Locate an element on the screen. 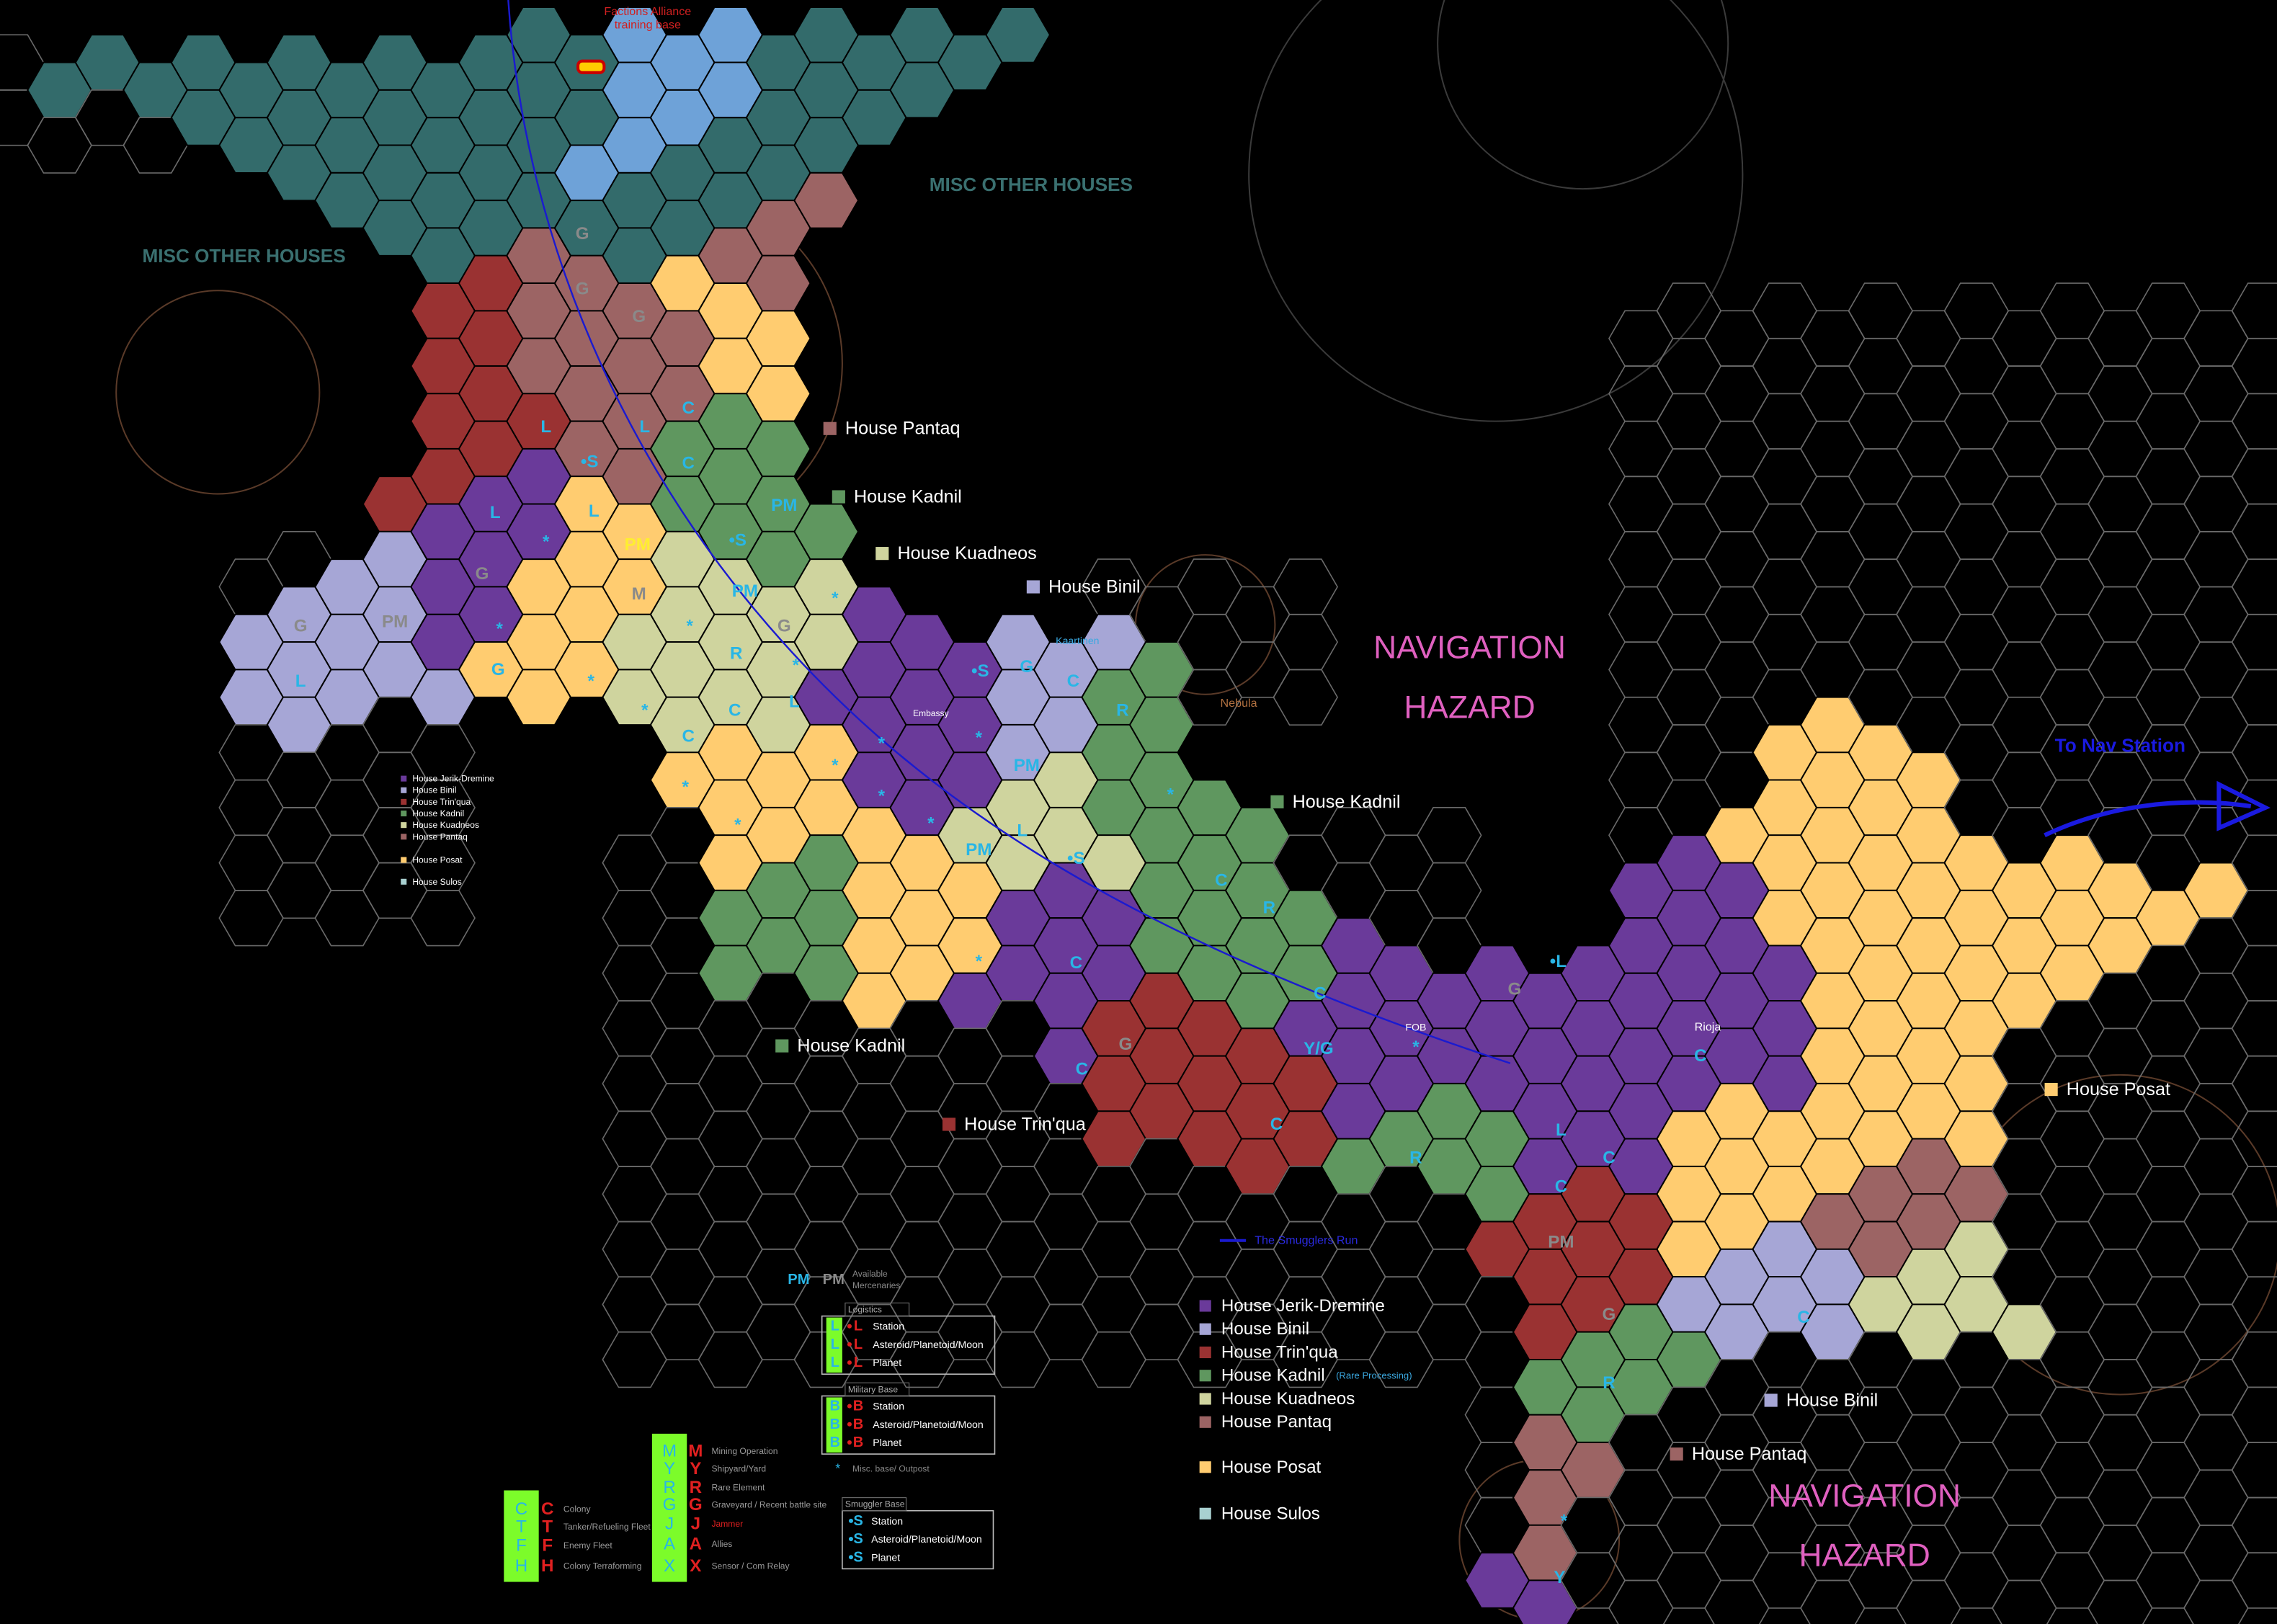  key-text: Misc. base/ Outpost is located at coordinates (891, 1468).